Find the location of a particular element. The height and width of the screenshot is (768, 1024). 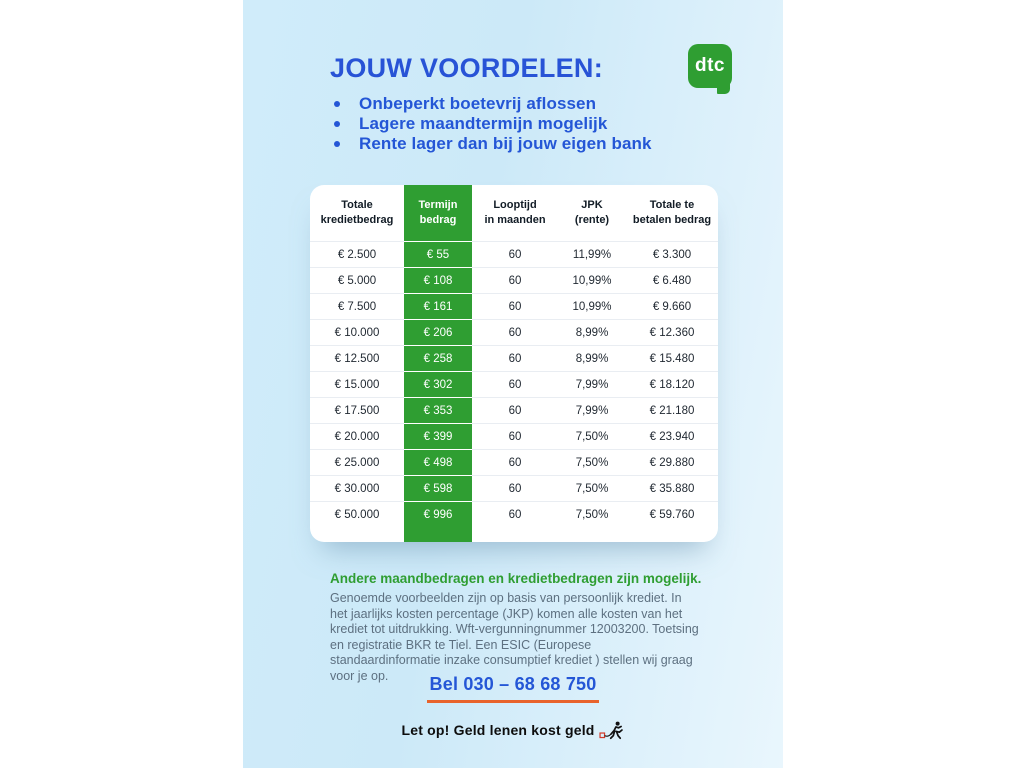

page-title: JOUW VOORDELEN: is located at coordinates (467, 68).